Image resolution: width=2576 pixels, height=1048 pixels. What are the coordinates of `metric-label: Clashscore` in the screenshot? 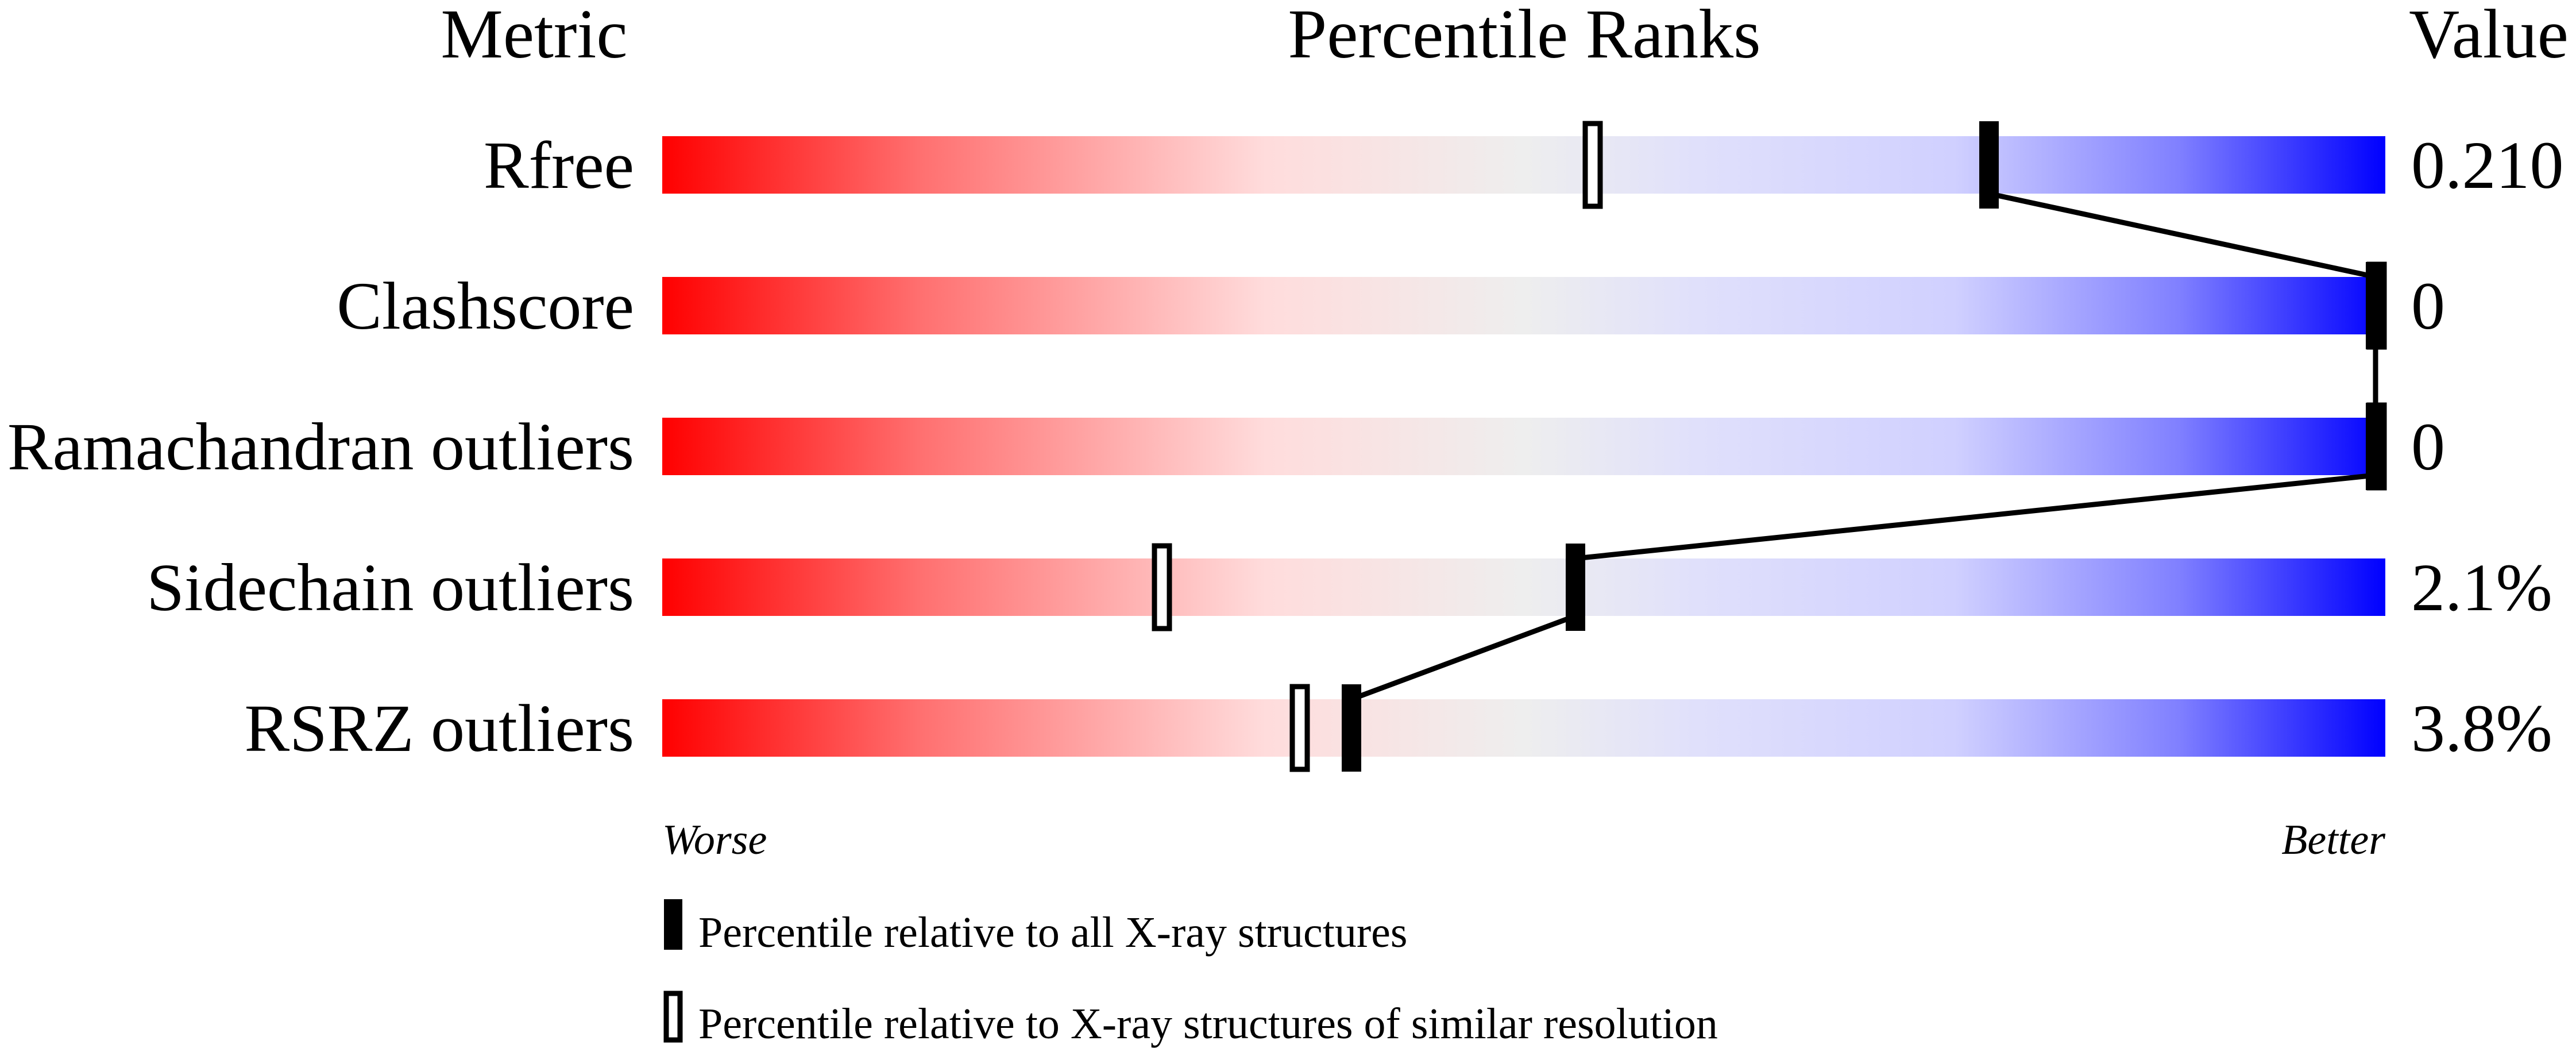 It's located at (485, 306).